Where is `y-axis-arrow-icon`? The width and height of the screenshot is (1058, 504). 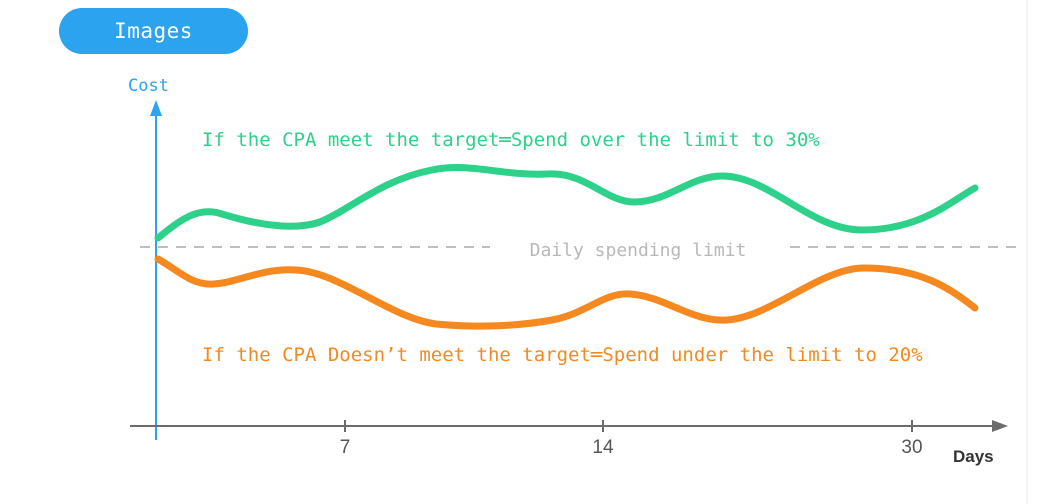 y-axis-arrow-icon is located at coordinates (156, 108).